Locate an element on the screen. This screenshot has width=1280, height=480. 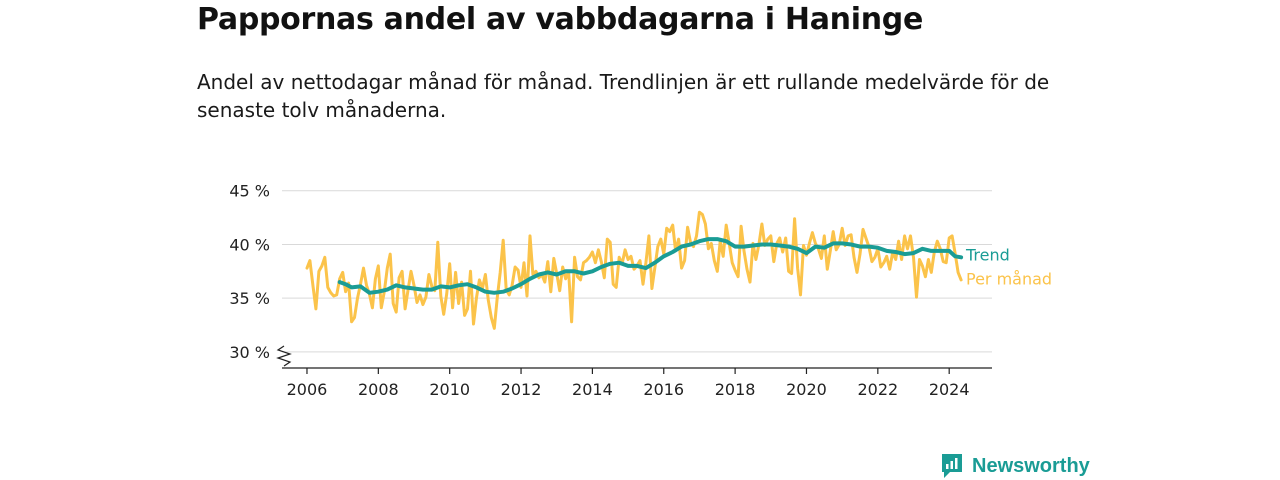
series-label: Trend is located at coordinates (987, 254).